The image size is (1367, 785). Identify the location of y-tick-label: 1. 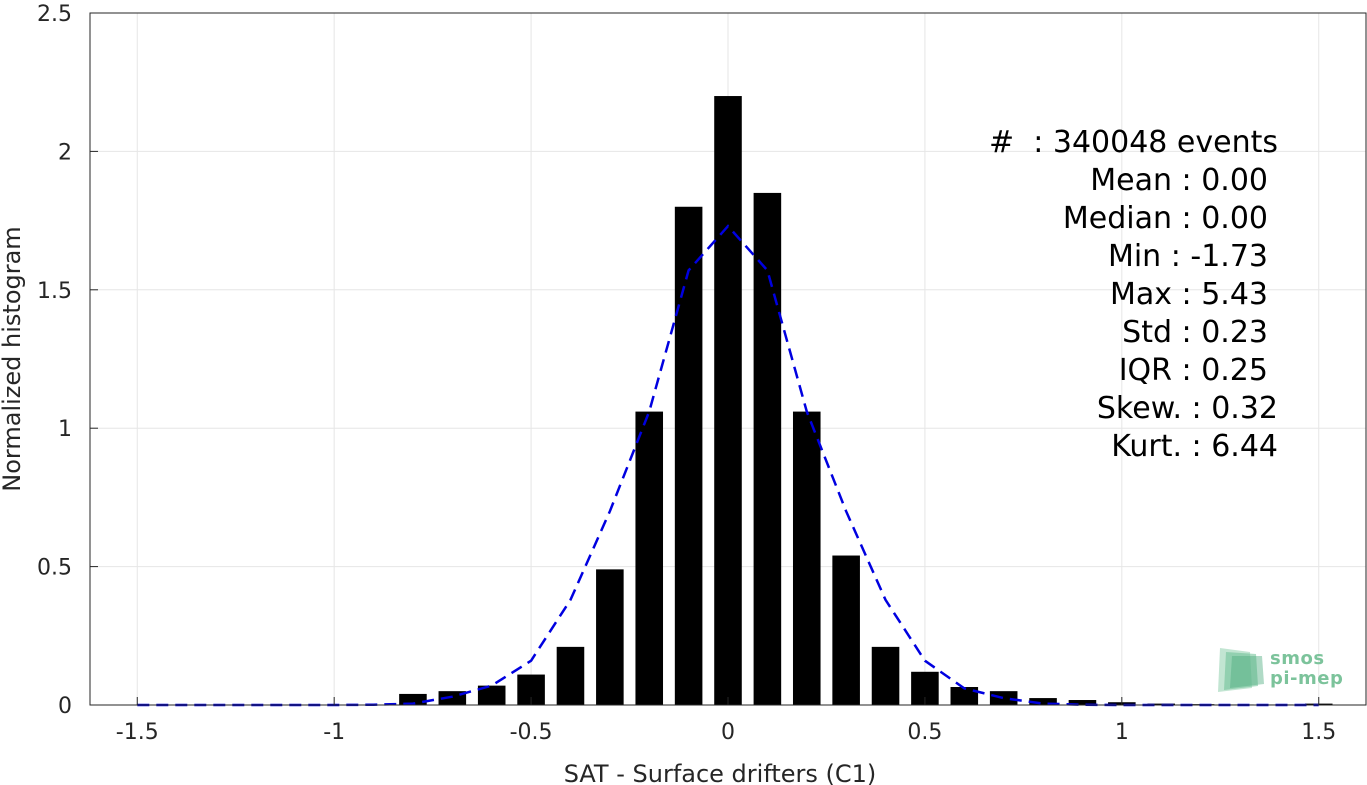
(65, 429).